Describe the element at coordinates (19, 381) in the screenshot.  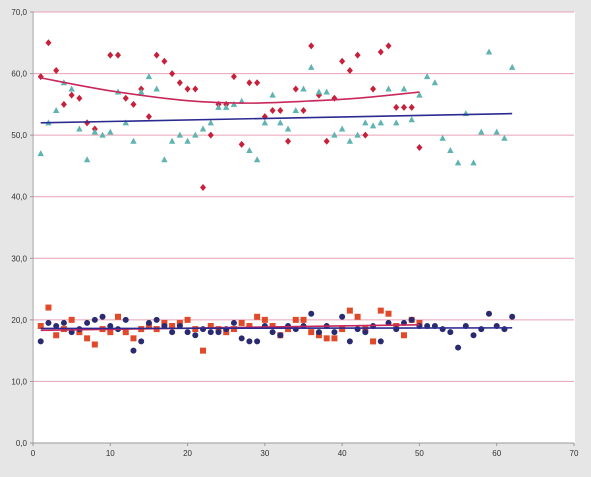
I see `y-tick-label: 10,0` at that location.